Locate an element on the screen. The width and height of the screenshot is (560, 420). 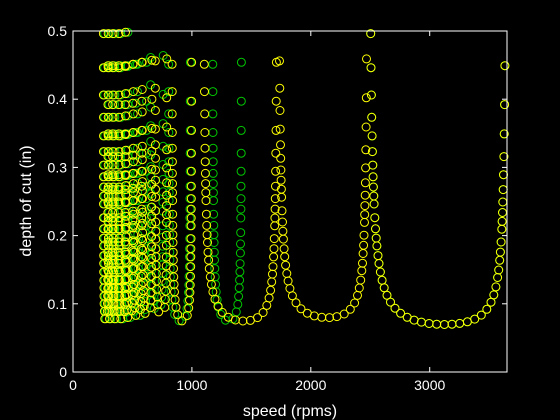
y-tick-label: 0.2 is located at coordinates (58, 236).